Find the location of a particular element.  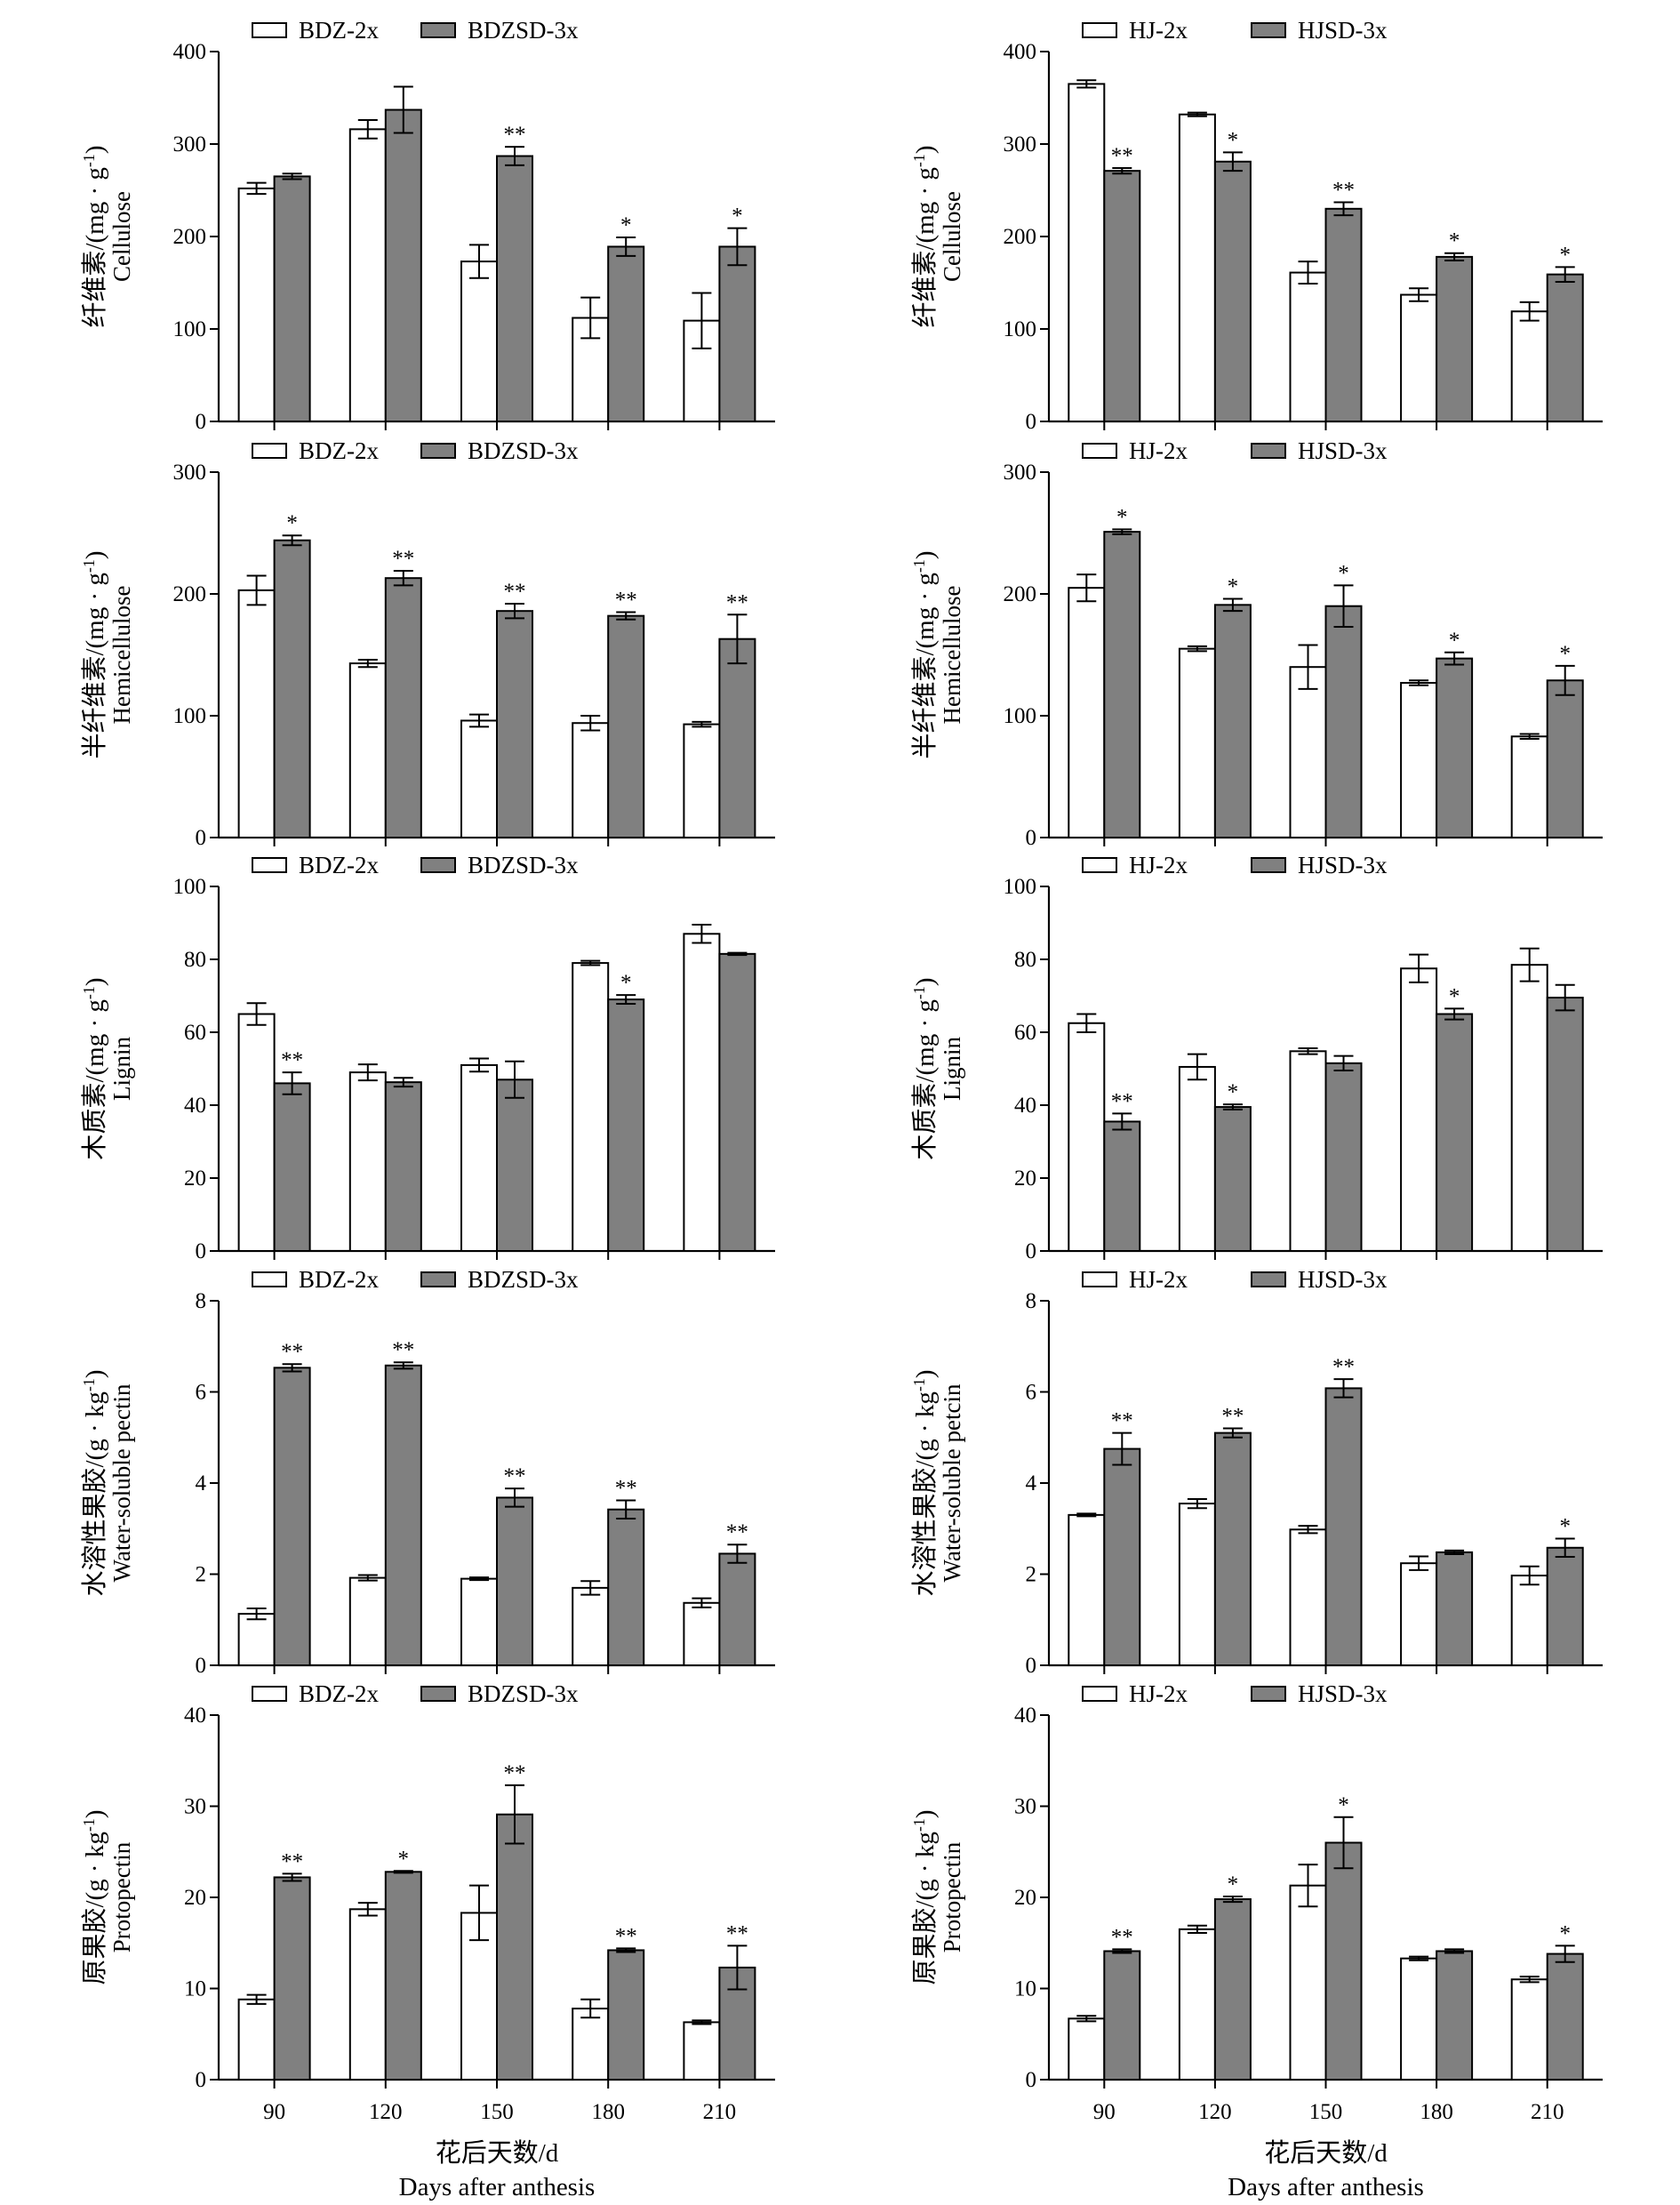

y-axis-label-en: Protopectin is located at coordinates (952, 1897).